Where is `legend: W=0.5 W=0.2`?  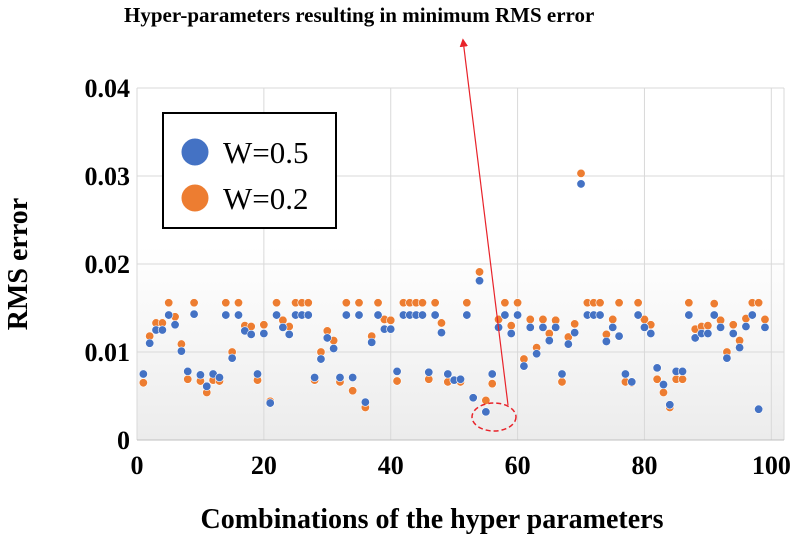
legend: W=0.5 W=0.2 is located at coordinates (249, 170).